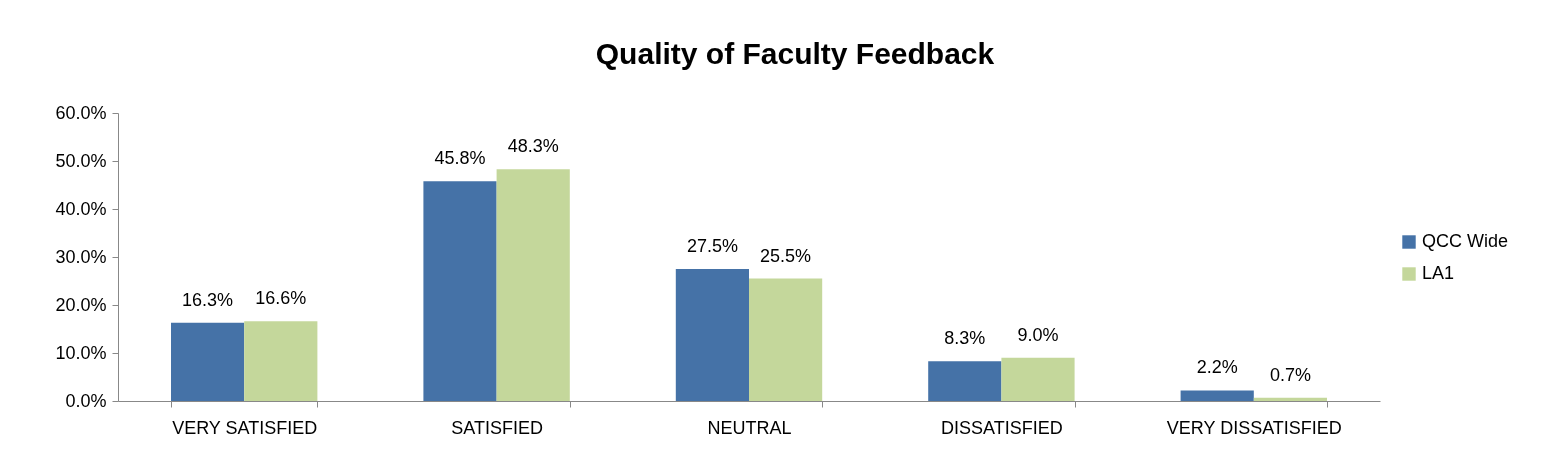 This screenshot has width=1568, height=464. What do you see at coordinates (1290, 374) in the screenshot?
I see `data-label: 0.7%` at bounding box center [1290, 374].